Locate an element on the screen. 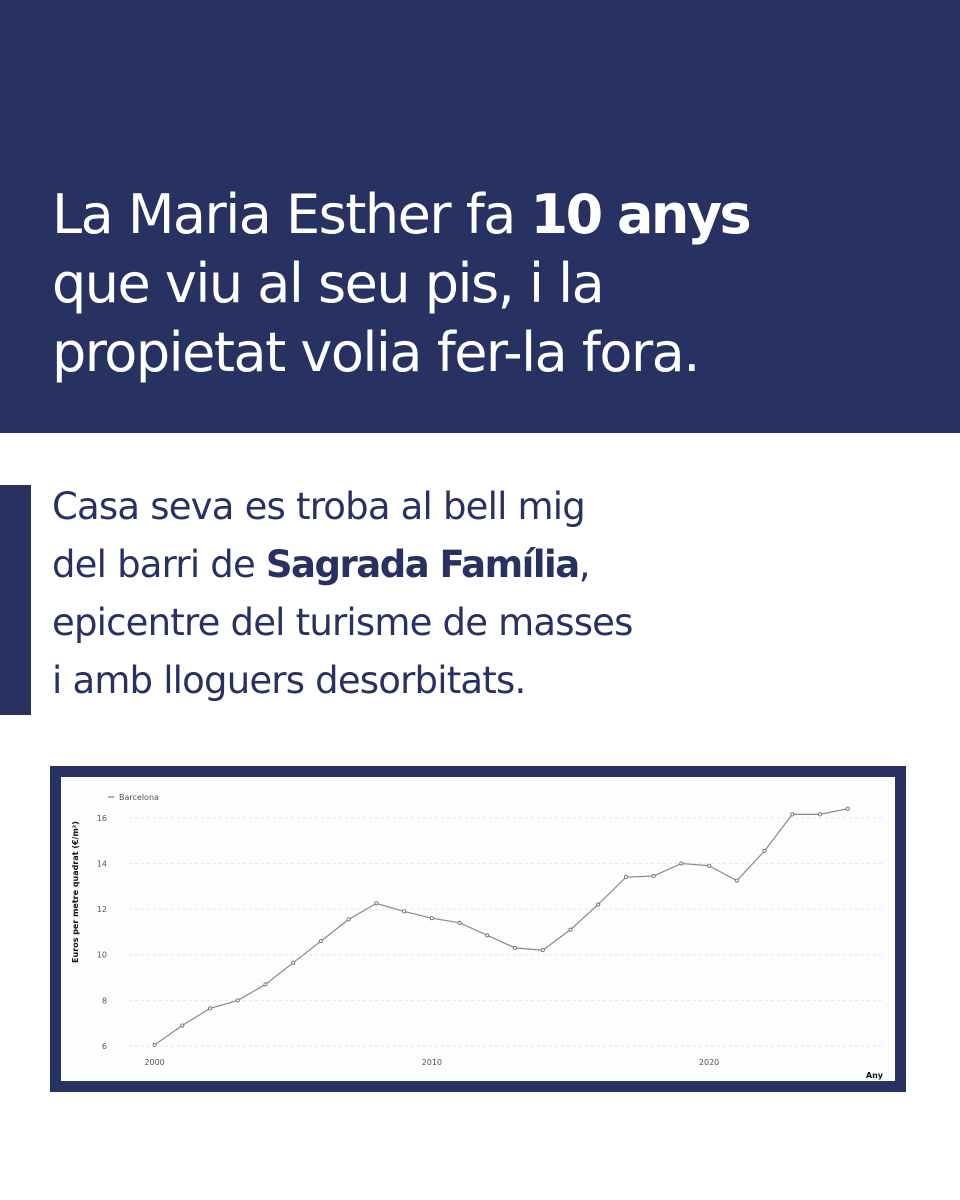 The width and height of the screenshot is (960, 1200). y-tick-label: 10 is located at coordinates (102, 955).